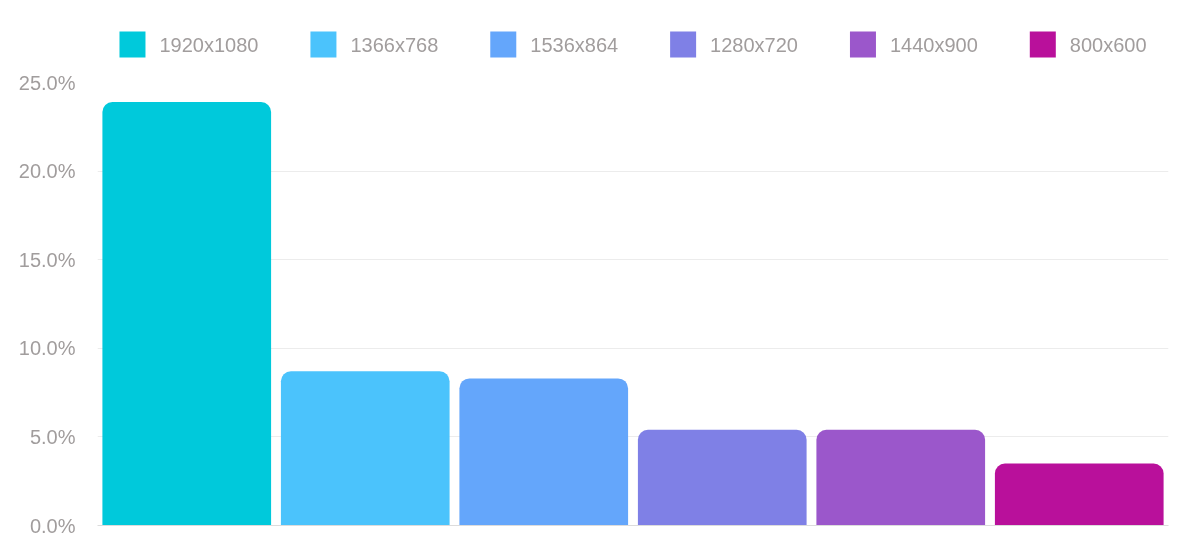  I want to click on y-tick-label: 25.0%, so click(47, 82).